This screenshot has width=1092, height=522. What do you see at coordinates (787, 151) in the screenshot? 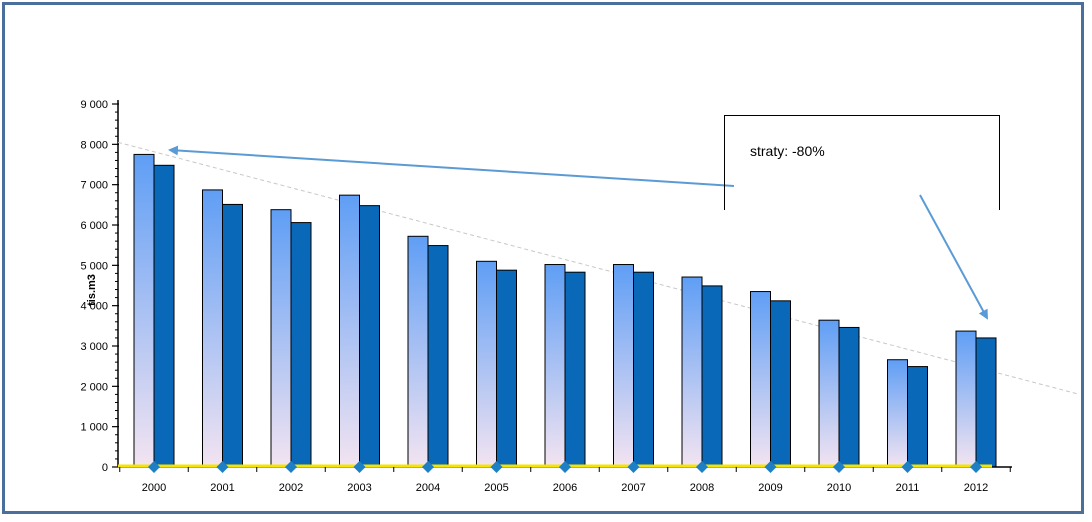
I see `annotation-text: straty: -80%` at bounding box center [787, 151].